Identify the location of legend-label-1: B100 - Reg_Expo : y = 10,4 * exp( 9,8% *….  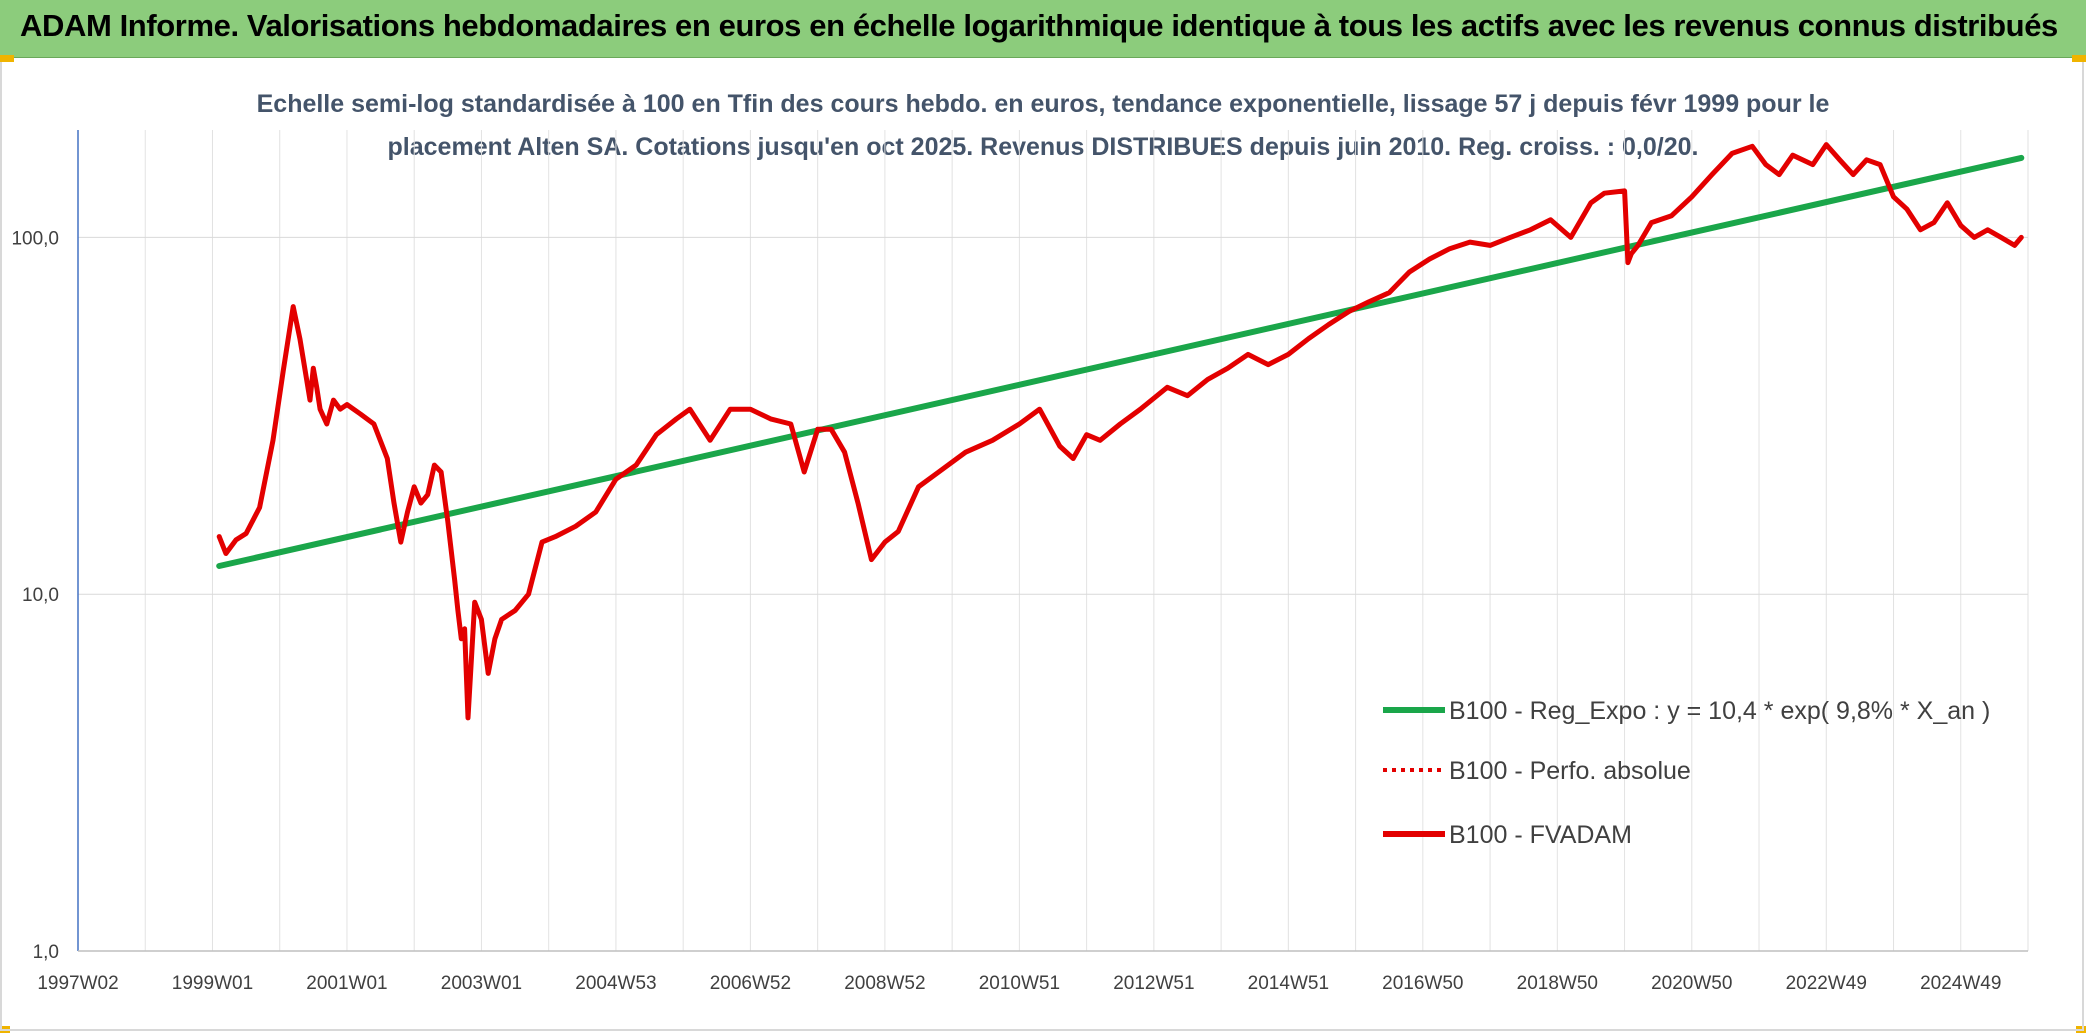
(1719, 711).